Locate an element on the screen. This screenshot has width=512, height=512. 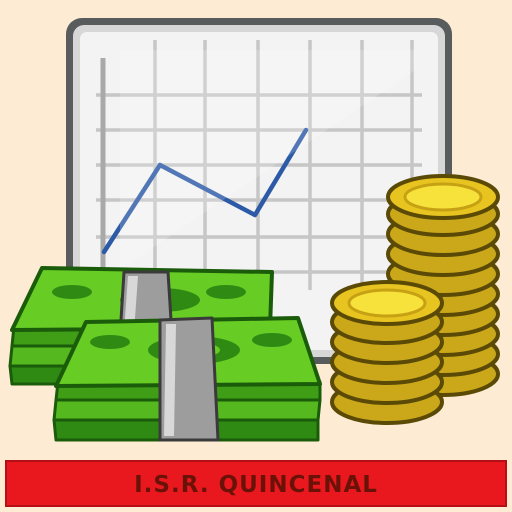
app-title: I.S.R. QUINCENAL is located at coordinates (256, 484).